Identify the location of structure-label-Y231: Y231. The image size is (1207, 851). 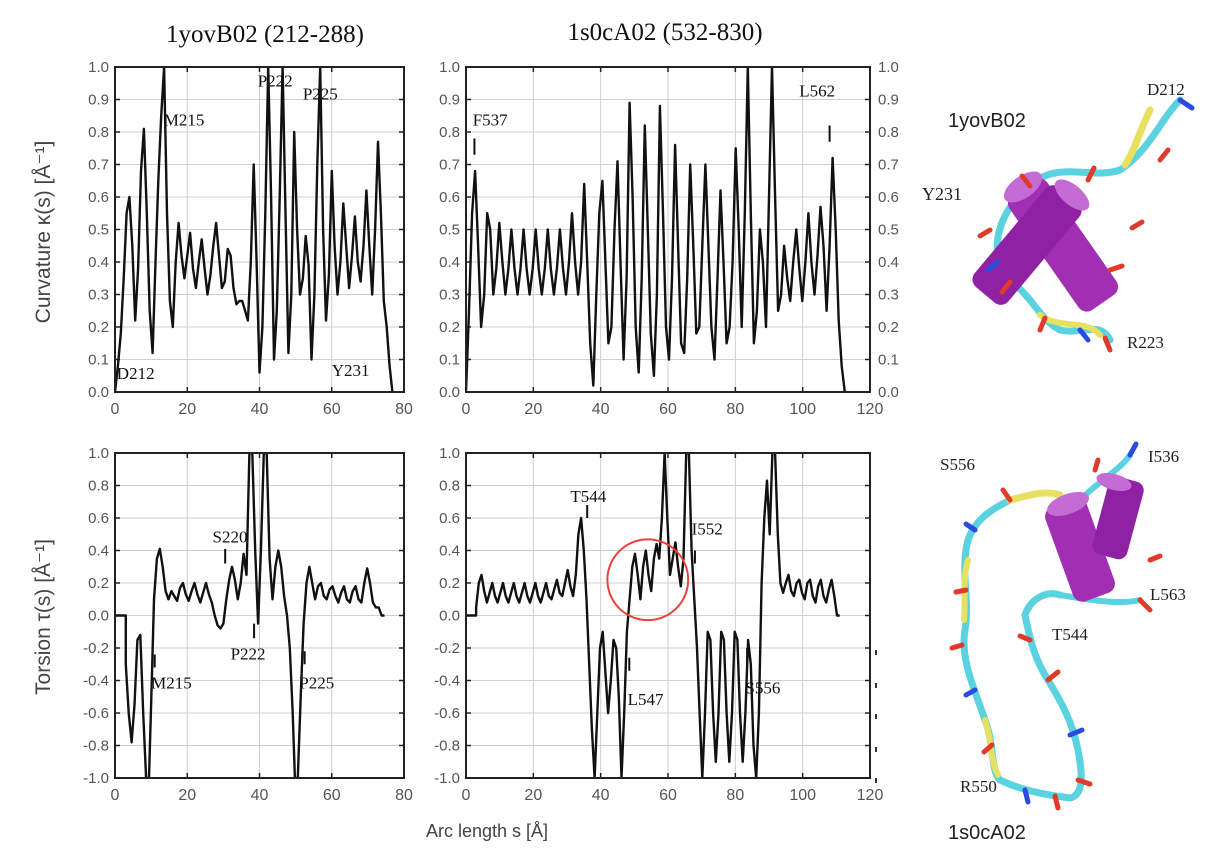
(942, 194).